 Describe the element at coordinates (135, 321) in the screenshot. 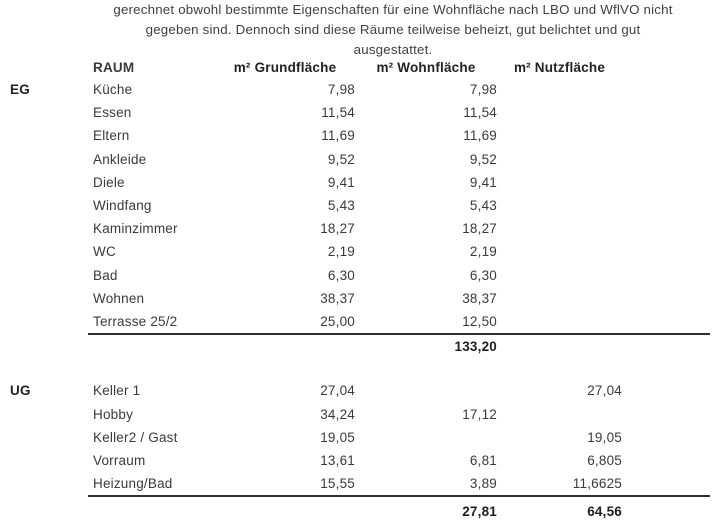

I see `cell-room-name: Terrasse 25/2` at that location.